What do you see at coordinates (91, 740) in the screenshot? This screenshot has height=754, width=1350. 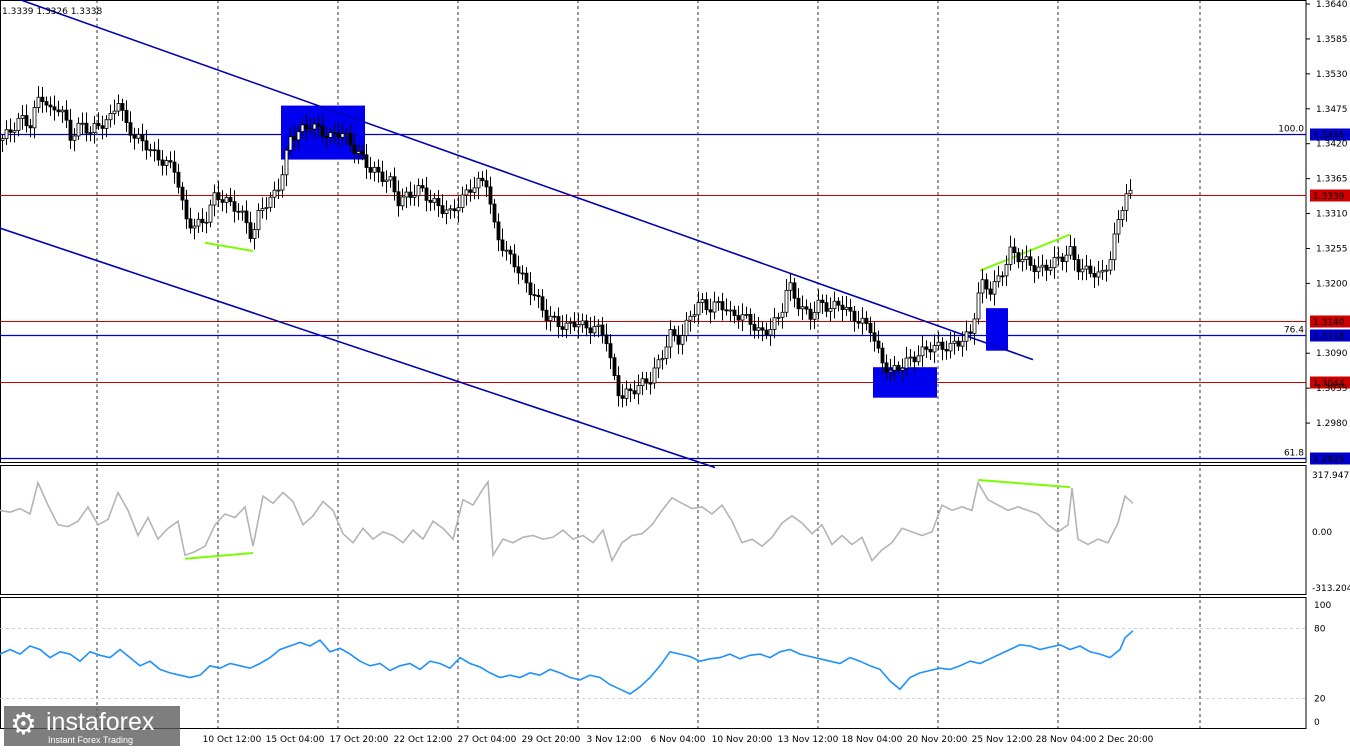 I see `watermark-tagline: Instant Forex Trading` at bounding box center [91, 740].